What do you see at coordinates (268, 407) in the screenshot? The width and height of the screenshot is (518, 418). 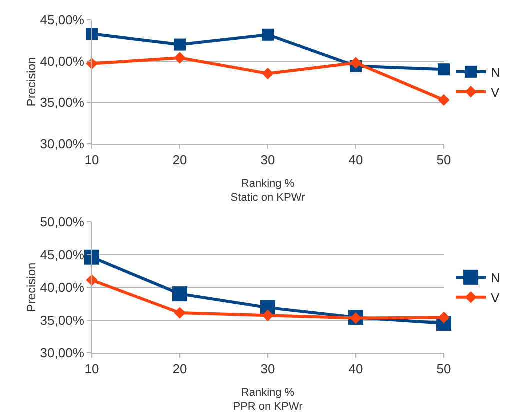 I see `text: PPR on KPWr` at bounding box center [268, 407].